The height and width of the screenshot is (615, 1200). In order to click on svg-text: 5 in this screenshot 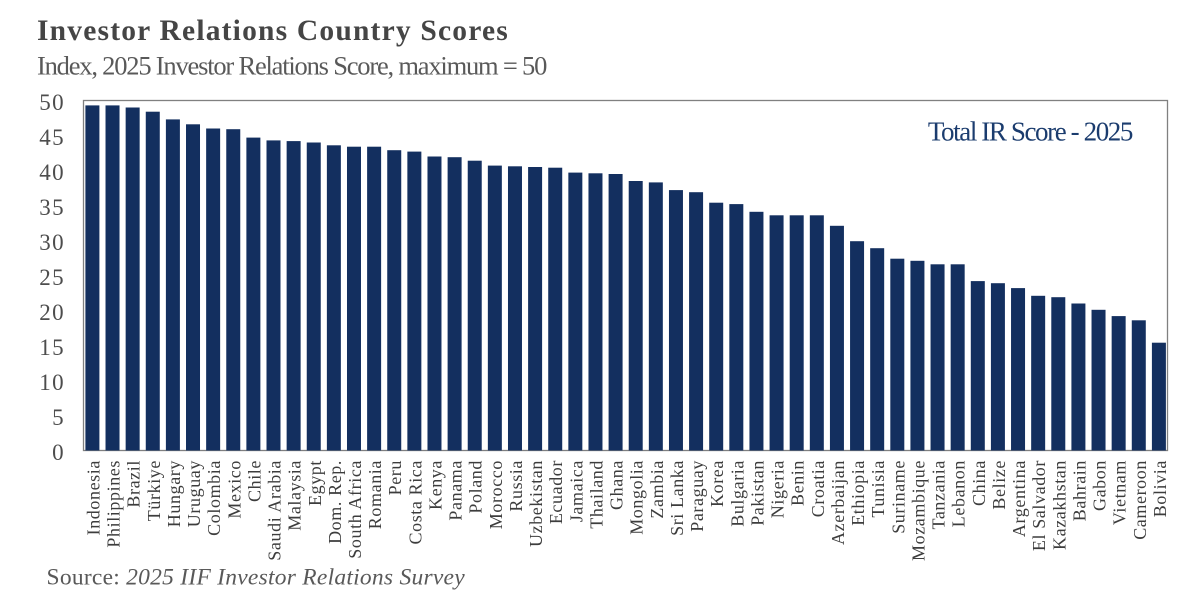, I will do `click(58, 417)`.